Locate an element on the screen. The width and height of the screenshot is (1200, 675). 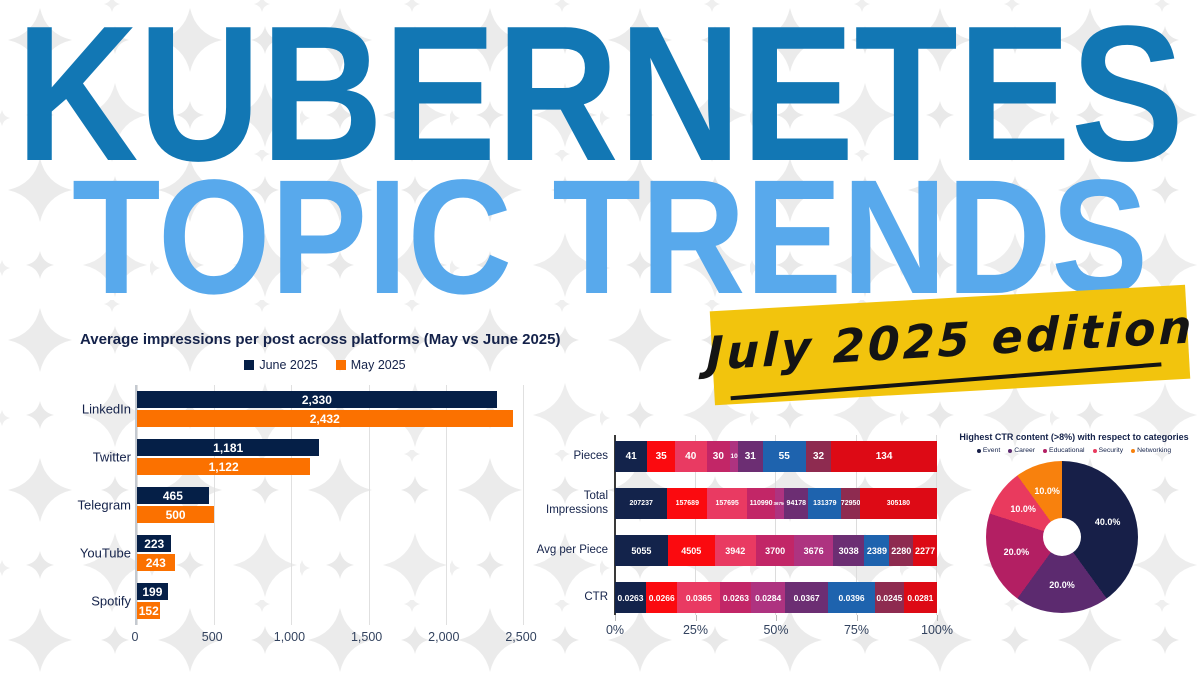
stacked-row-label: Total Impressions is located at coordinates (577, 502).